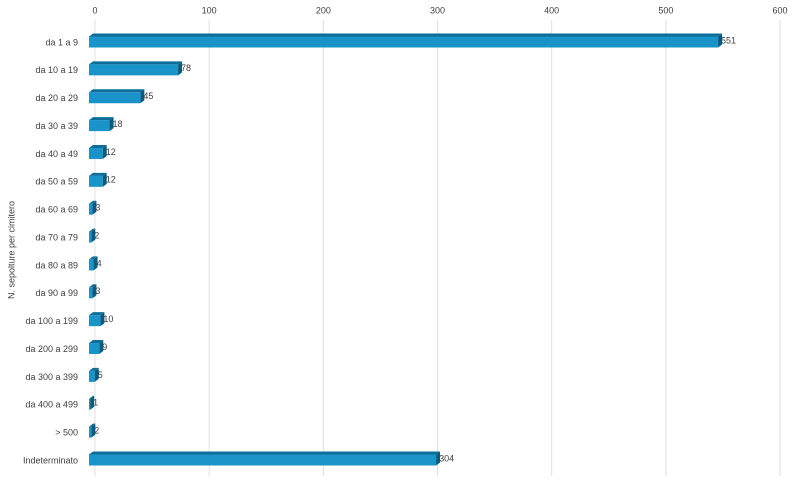 This screenshot has width=800, height=480. What do you see at coordinates (108, 319) in the screenshot?
I see `data-label: 10` at bounding box center [108, 319].